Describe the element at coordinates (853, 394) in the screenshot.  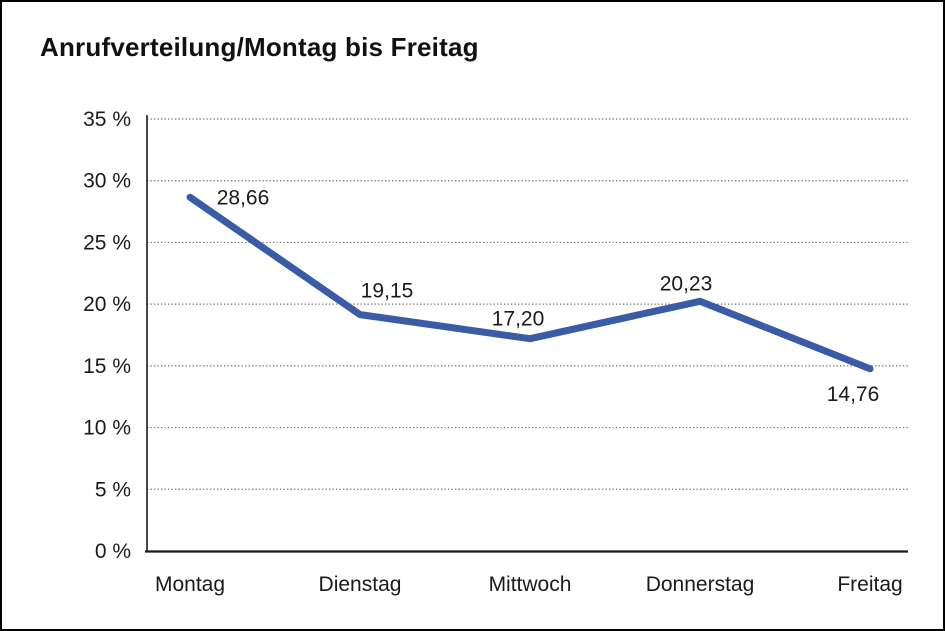
I see `point-value-label: 14,76` at that location.